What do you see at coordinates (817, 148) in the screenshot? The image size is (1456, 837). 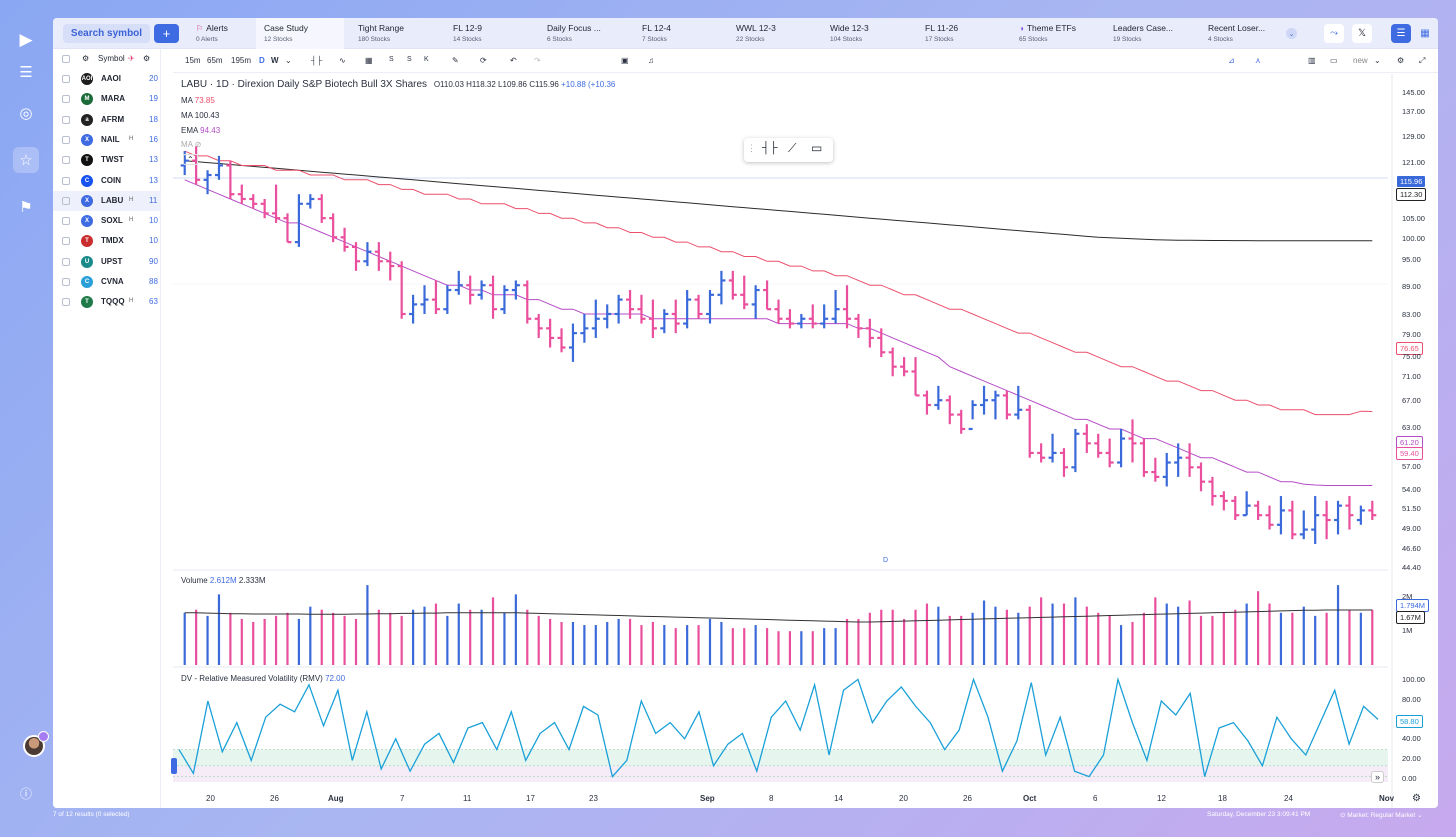 I see `comment-tool-icon: ▭` at bounding box center [817, 148].